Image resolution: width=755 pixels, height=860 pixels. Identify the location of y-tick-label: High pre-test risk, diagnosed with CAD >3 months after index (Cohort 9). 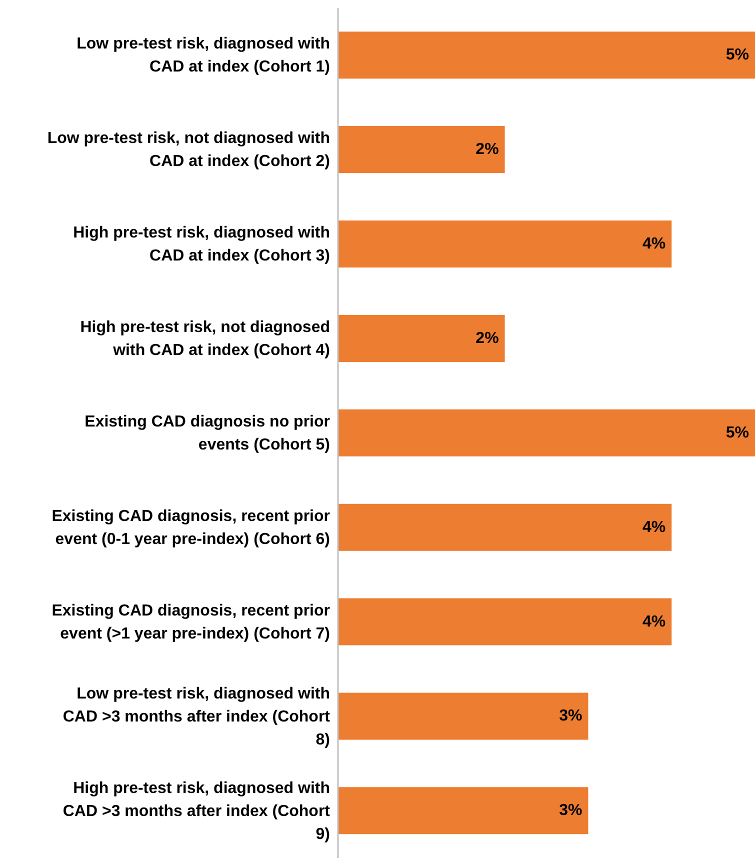
(196, 810).